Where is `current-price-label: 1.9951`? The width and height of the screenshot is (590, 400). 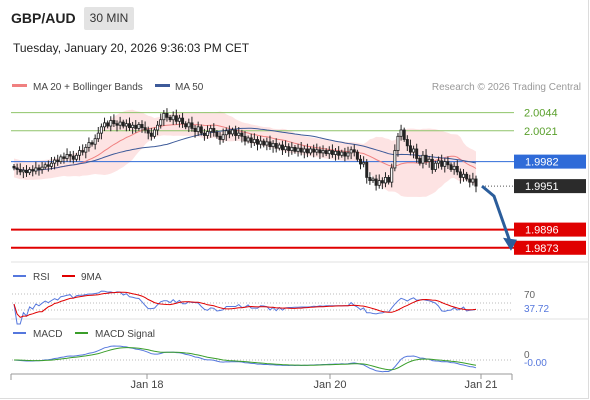
current-price-label: 1.9951 is located at coordinates (542, 187).